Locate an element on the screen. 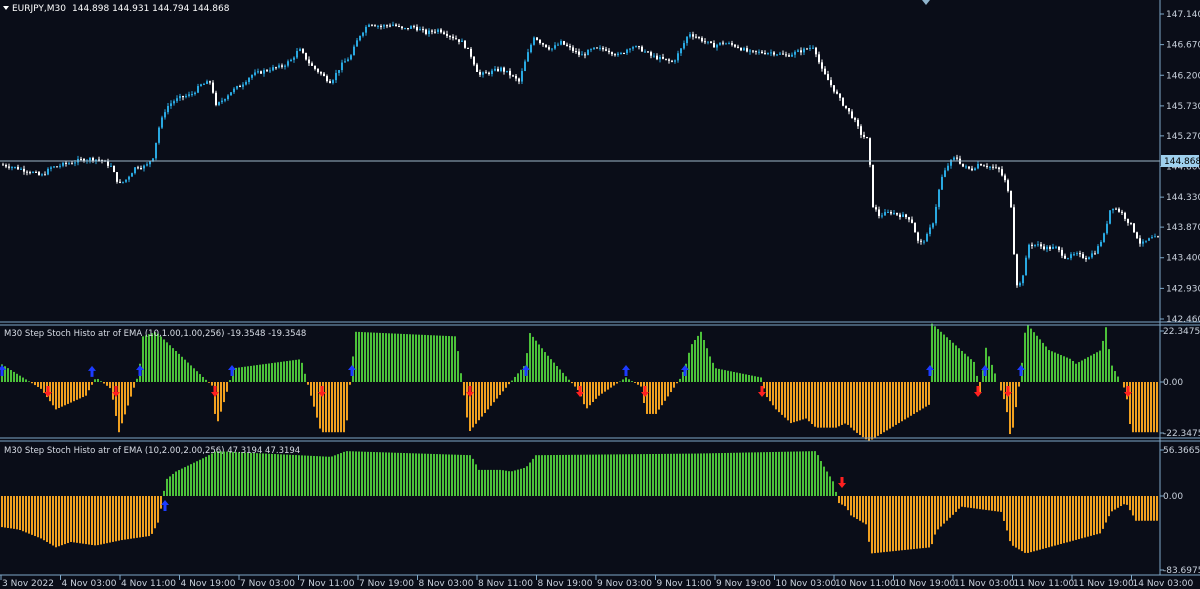 The image size is (1200, 589). price-tick-label: 146.670 is located at coordinates (1183, 46).